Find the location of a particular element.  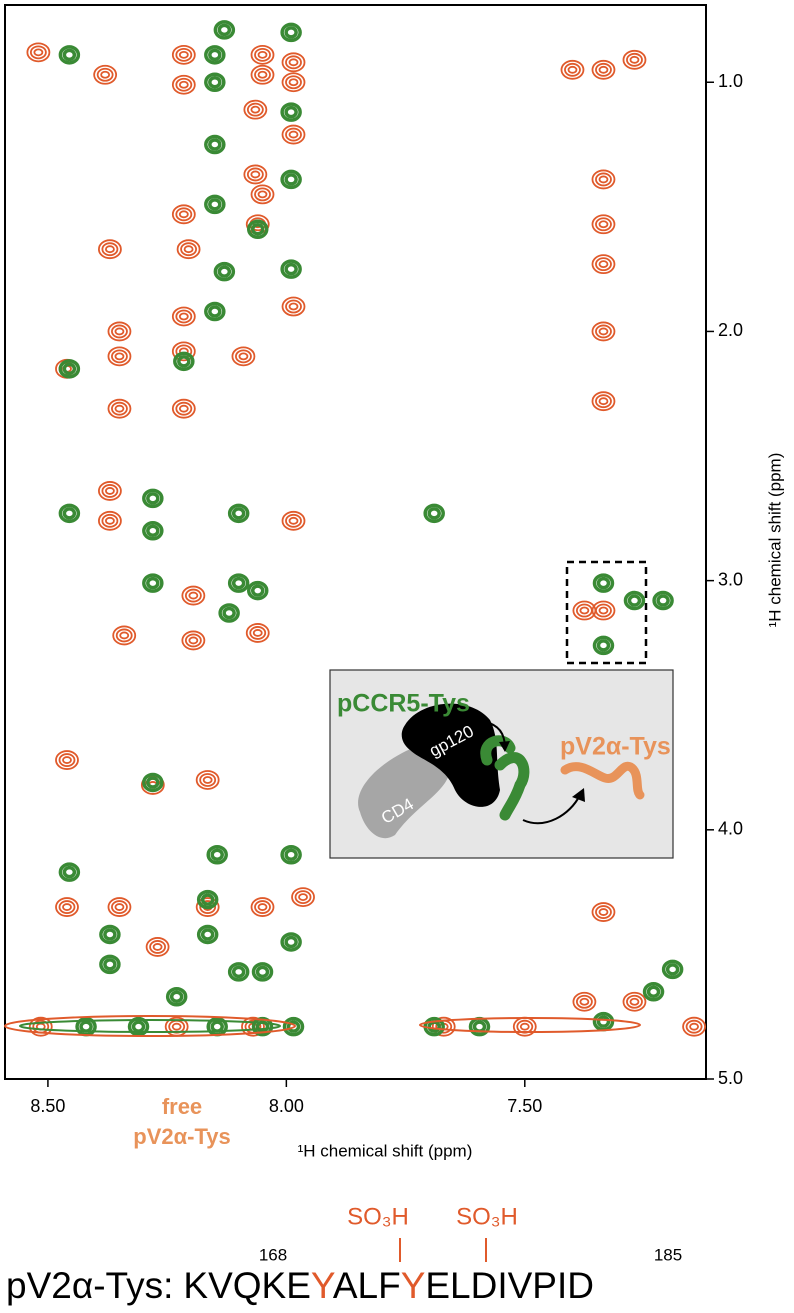

x-axis-label: ¹H chemical shift (ppm) is located at coordinates (385, 1150).